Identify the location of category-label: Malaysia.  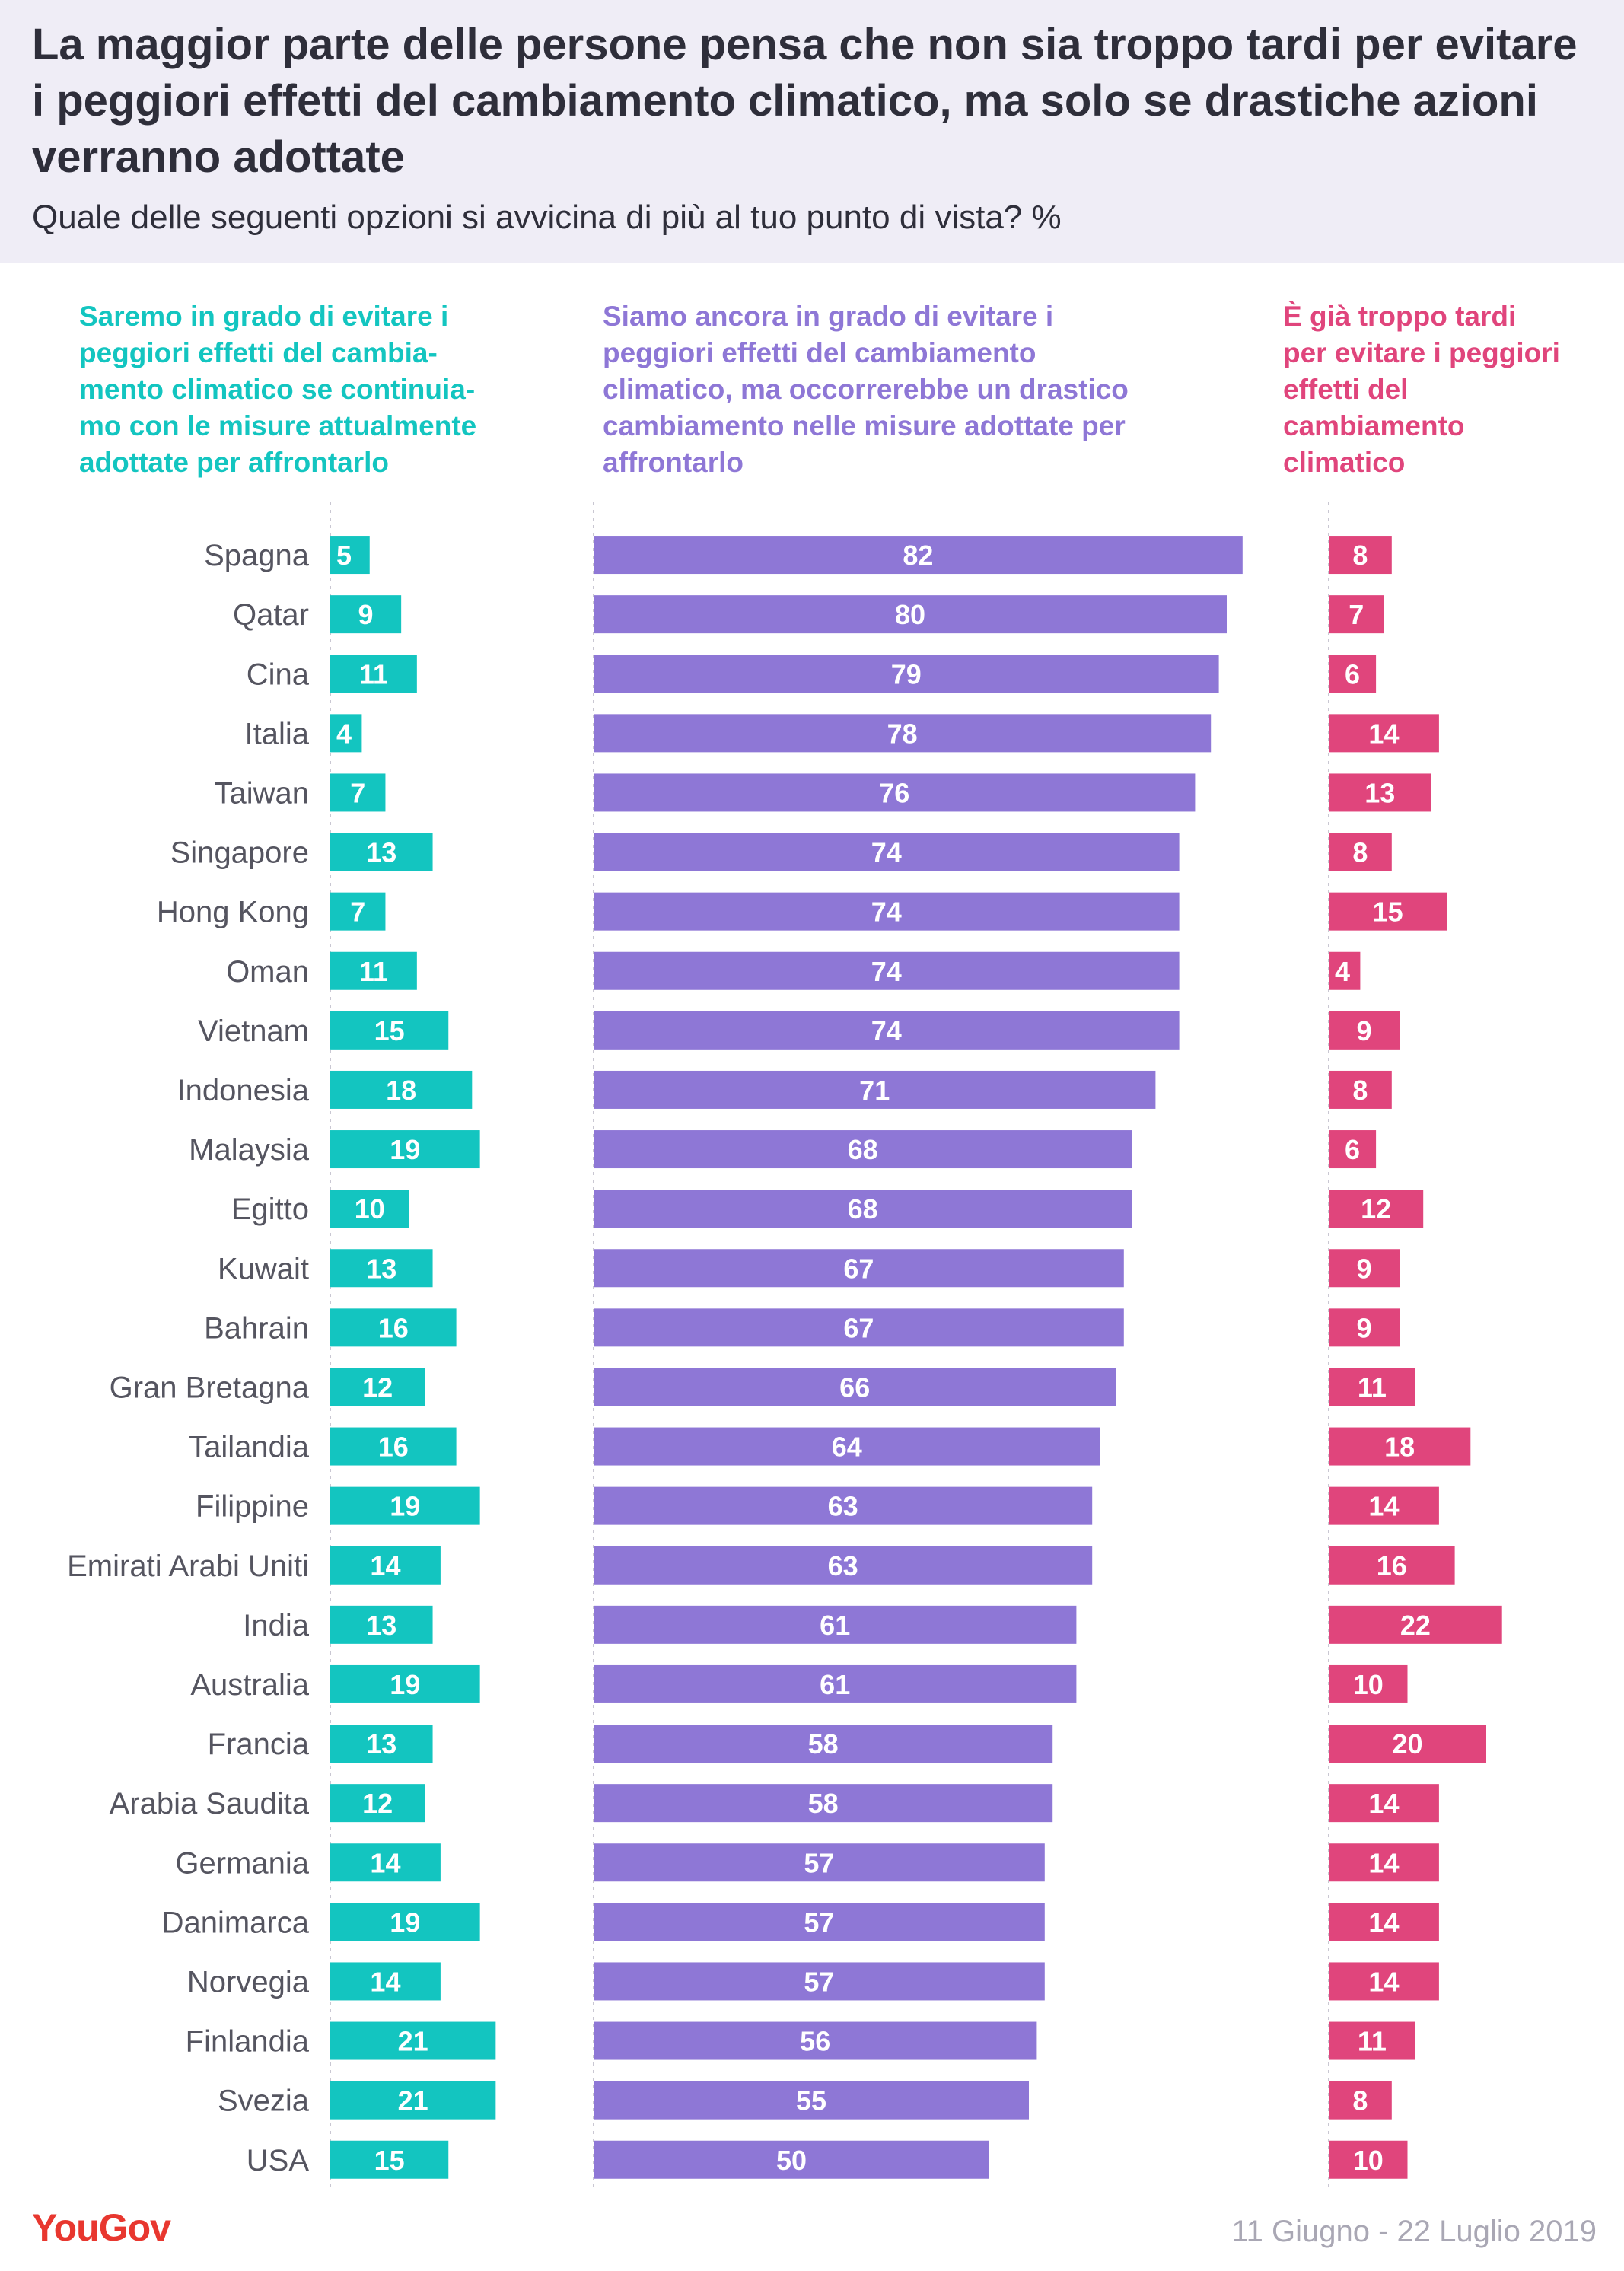
(249, 1150).